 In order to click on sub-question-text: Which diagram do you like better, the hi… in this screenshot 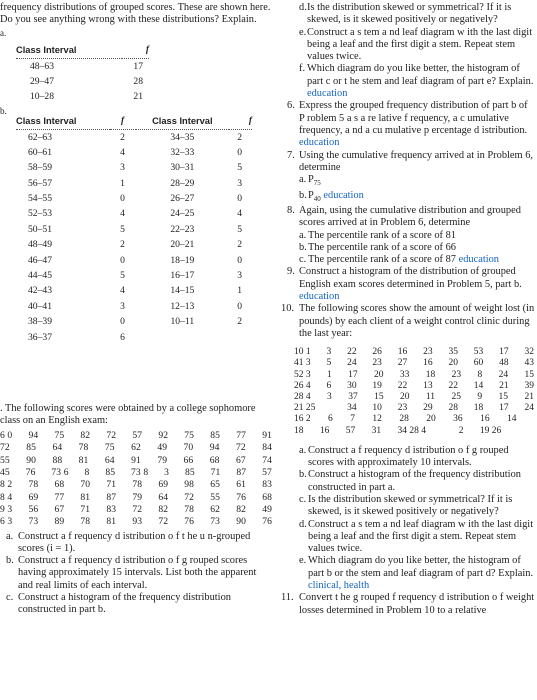, I will do `click(421, 567)`.